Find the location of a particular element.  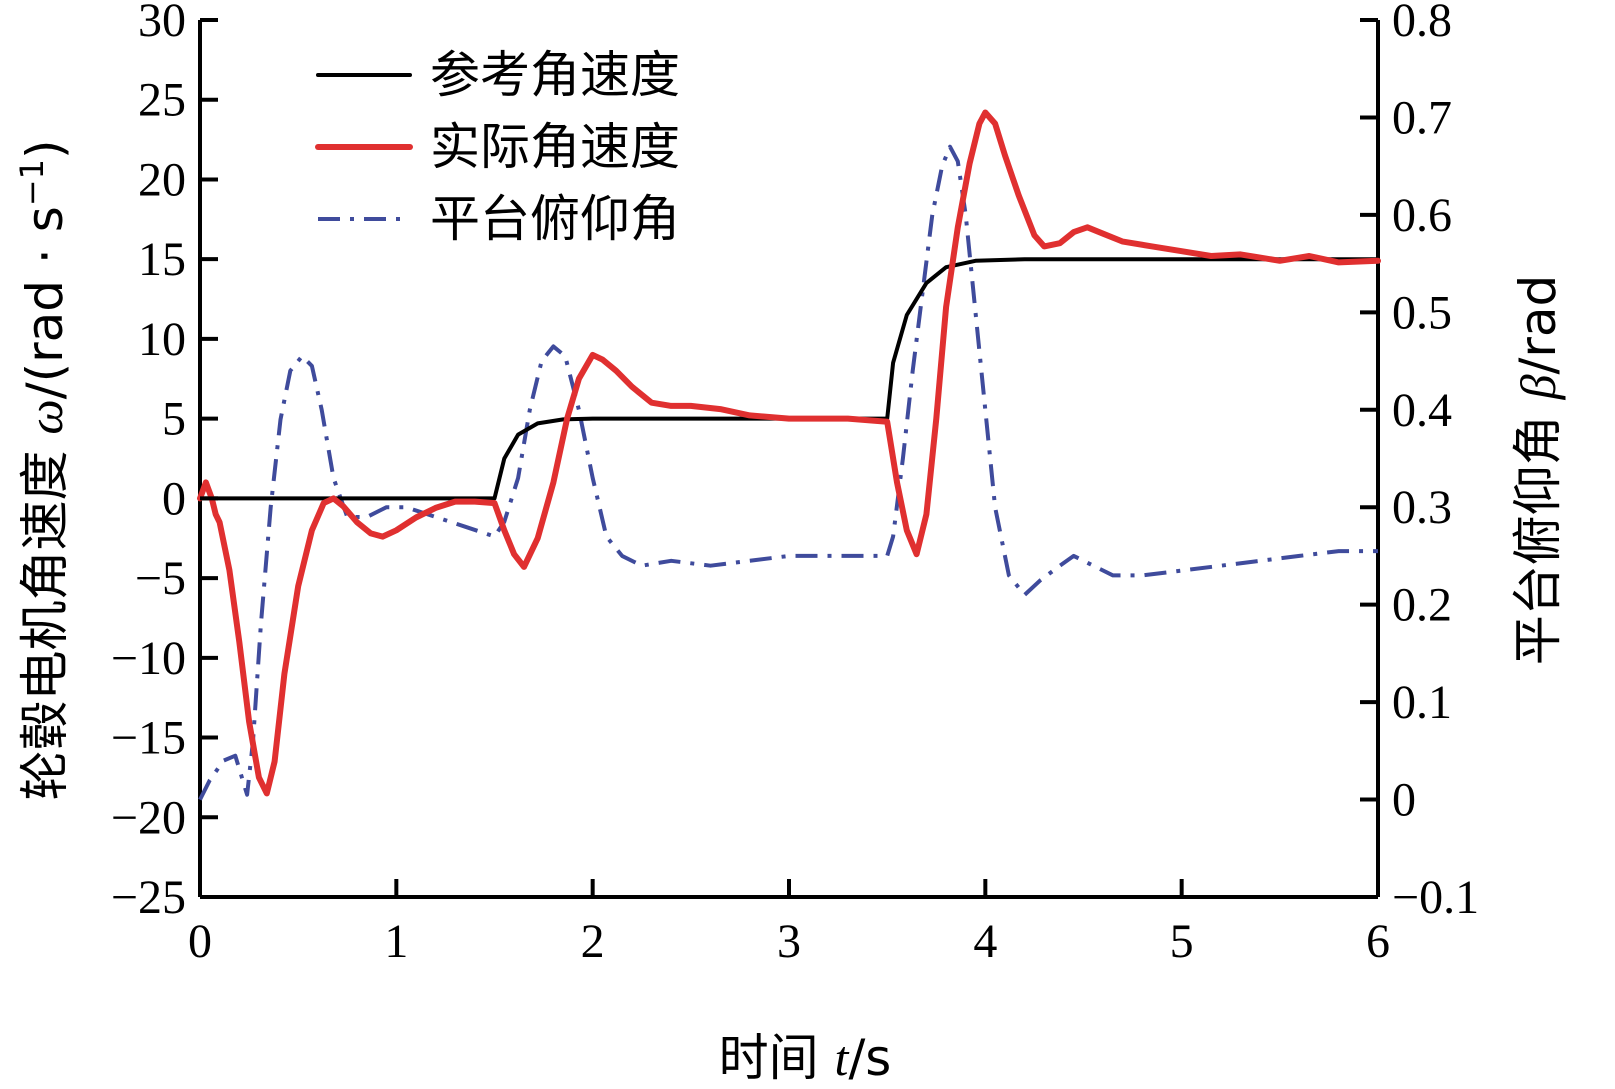

y-left-tick-label: −5 is located at coordinates (160, 578).